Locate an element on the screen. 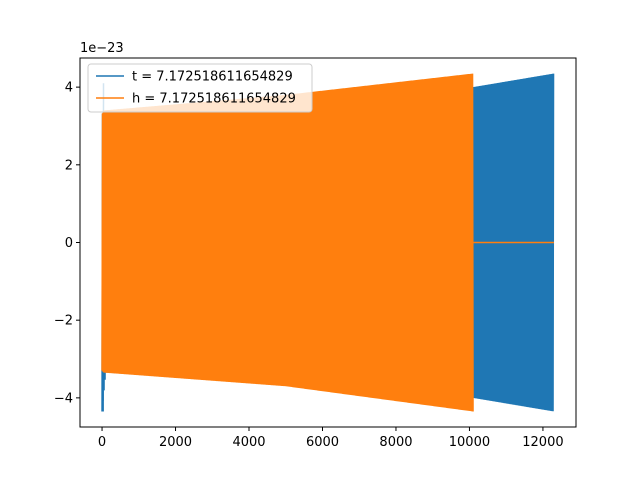 The image size is (640, 480). x-tick-label: 12000 is located at coordinates (542, 442).